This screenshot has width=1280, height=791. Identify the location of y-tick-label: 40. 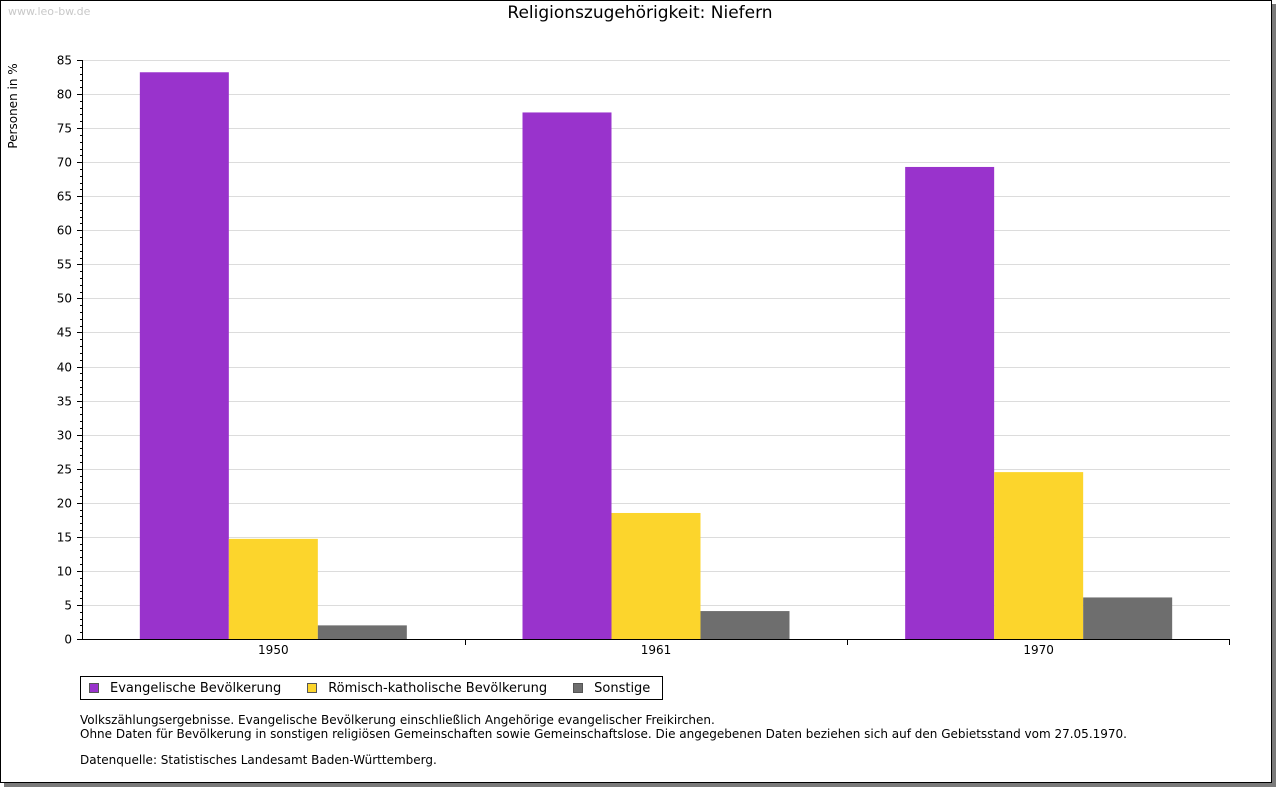
(64, 368).